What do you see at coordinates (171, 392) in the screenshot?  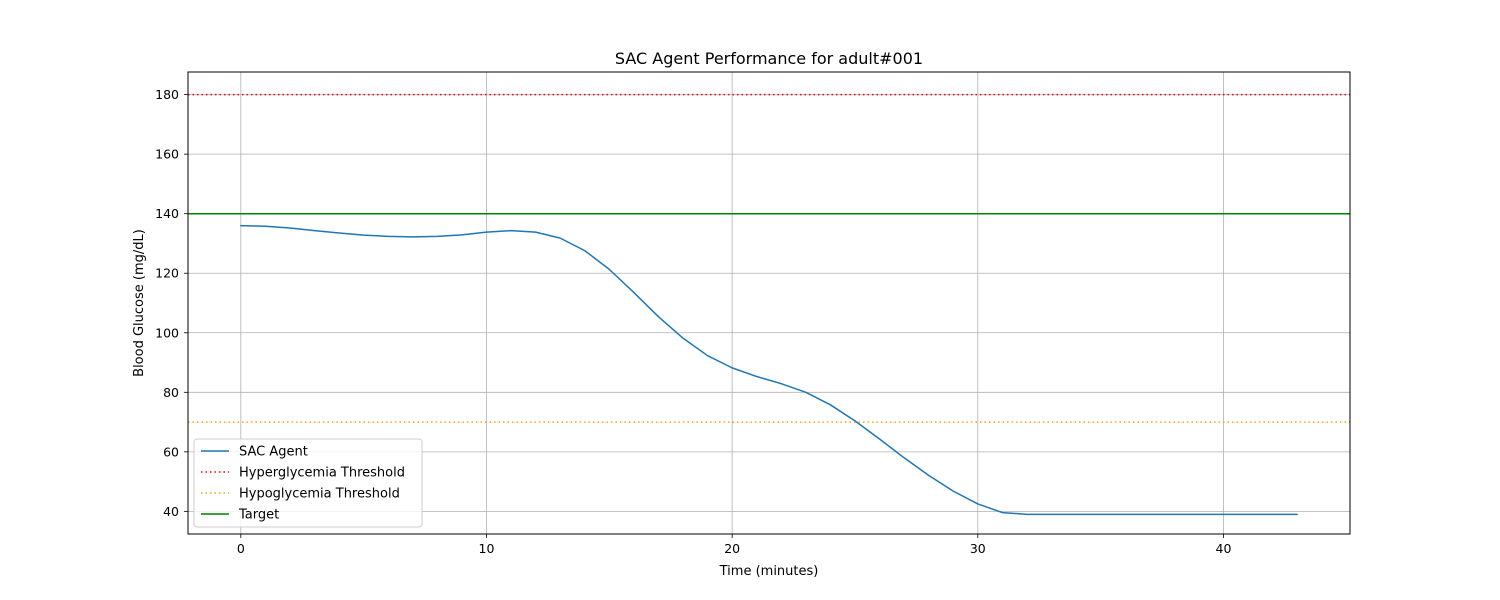 I see `y-tick-label: 80` at bounding box center [171, 392].